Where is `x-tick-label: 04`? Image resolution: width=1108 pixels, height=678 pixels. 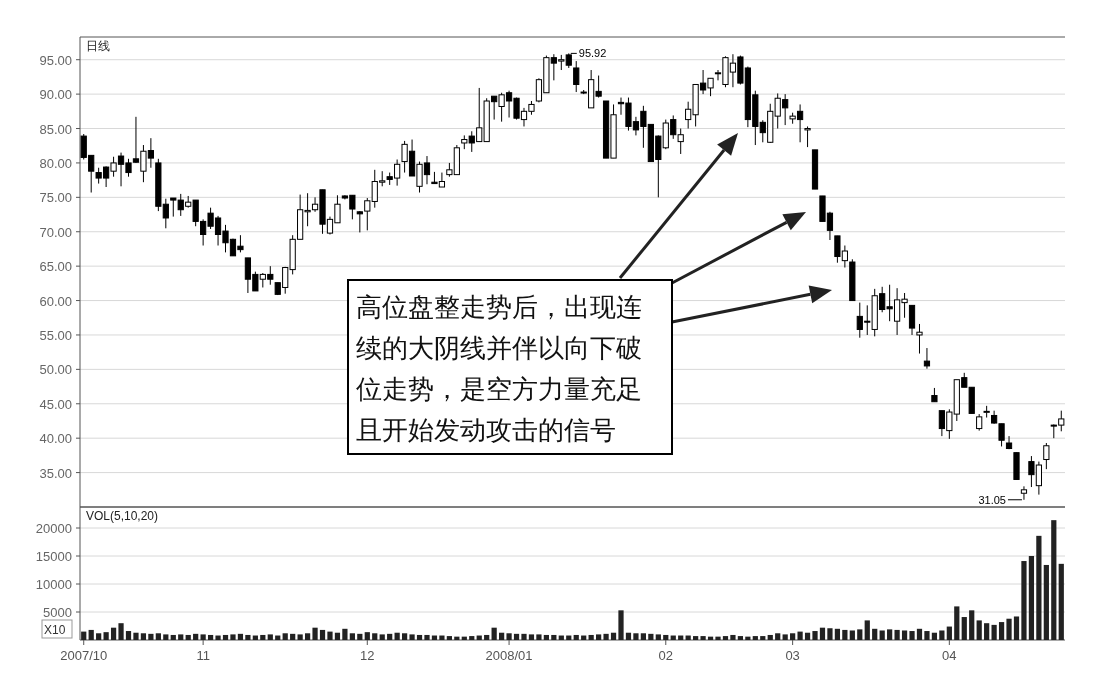 x-tick-label: 04 is located at coordinates (949, 655).